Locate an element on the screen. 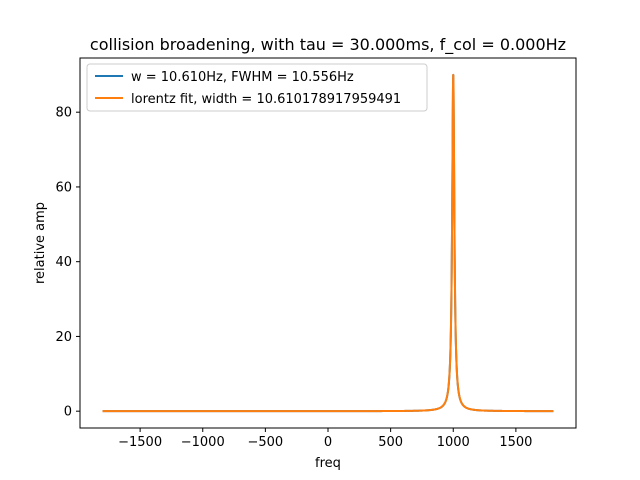  legend-box is located at coordinates (257, 87).